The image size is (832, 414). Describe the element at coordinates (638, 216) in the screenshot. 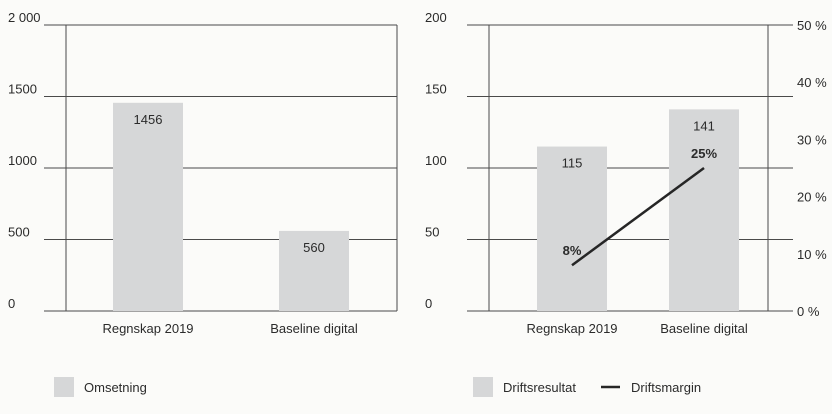

I see `line-driftsmargin` at that location.